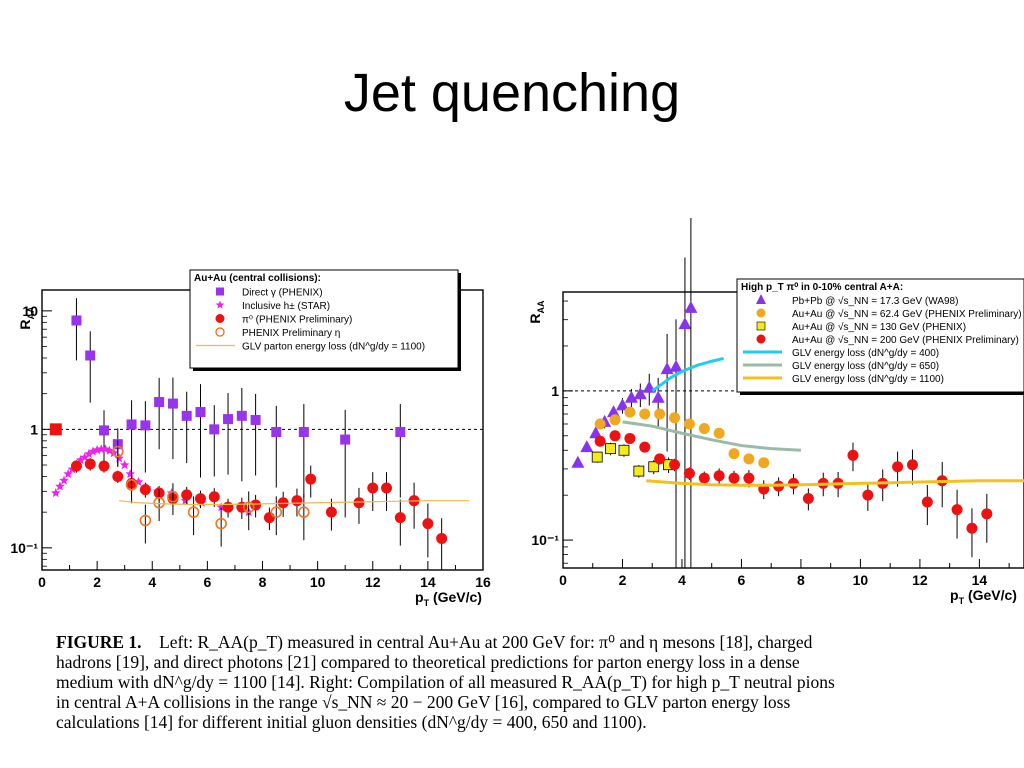  I want to click on y-axis-label-main: R, so click(25, 324).